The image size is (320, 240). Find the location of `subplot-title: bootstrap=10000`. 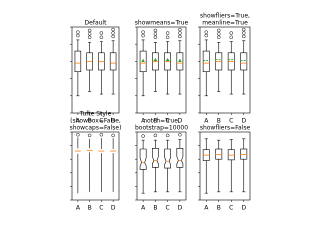

subplot-title: bootstrap=10000 is located at coordinates (161, 128).